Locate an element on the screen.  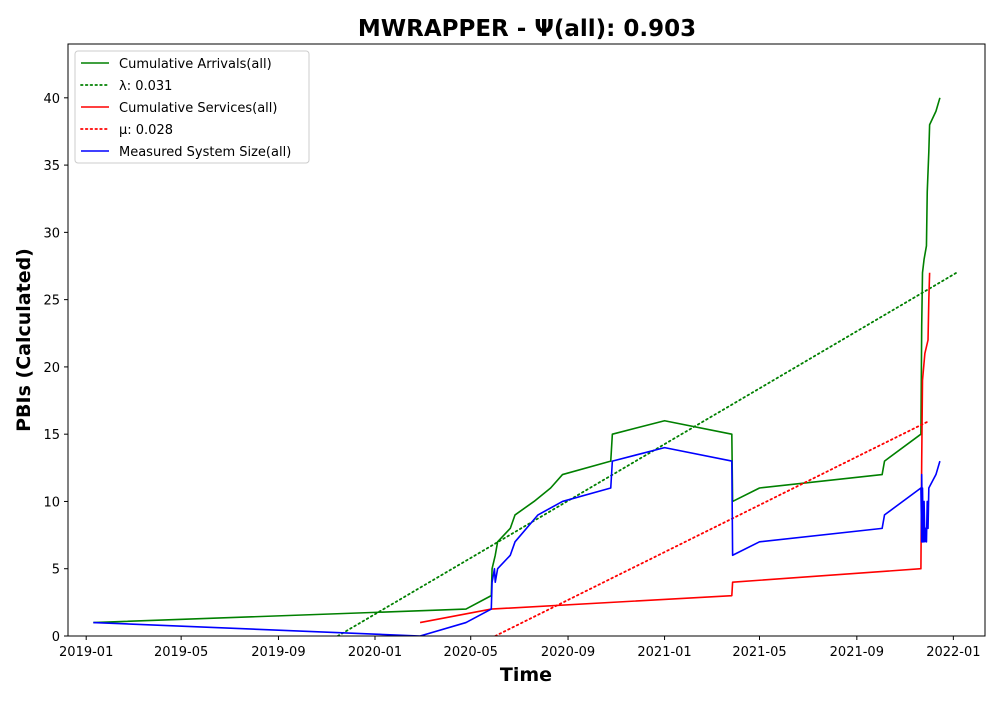
legend-box is located at coordinates (192, 107).